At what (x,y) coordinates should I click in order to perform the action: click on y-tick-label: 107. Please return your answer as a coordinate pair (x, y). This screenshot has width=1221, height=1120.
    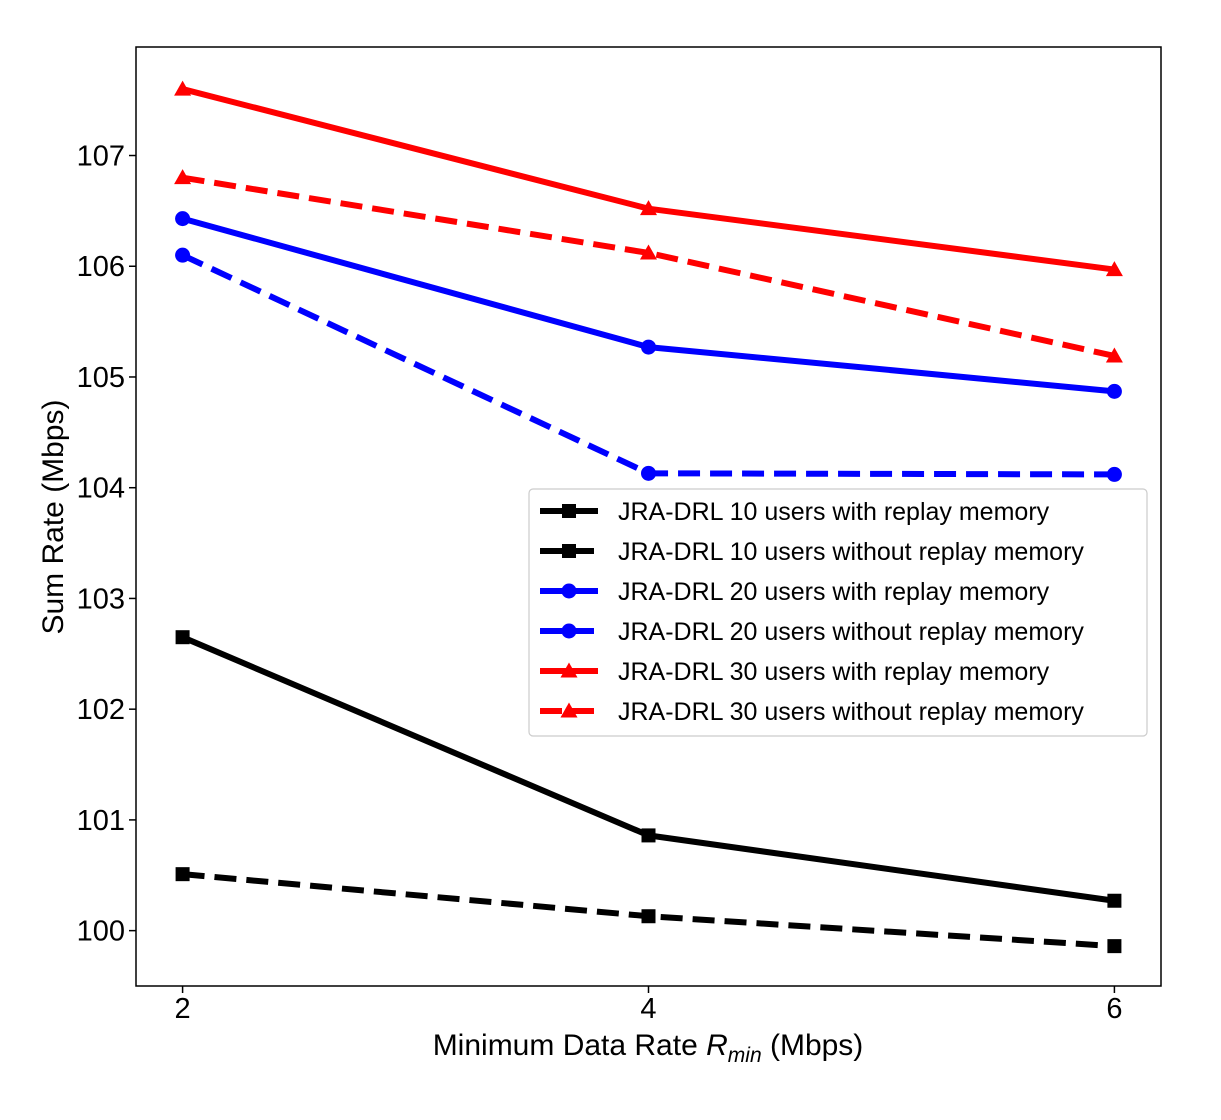
    Looking at the image, I should click on (101, 157).